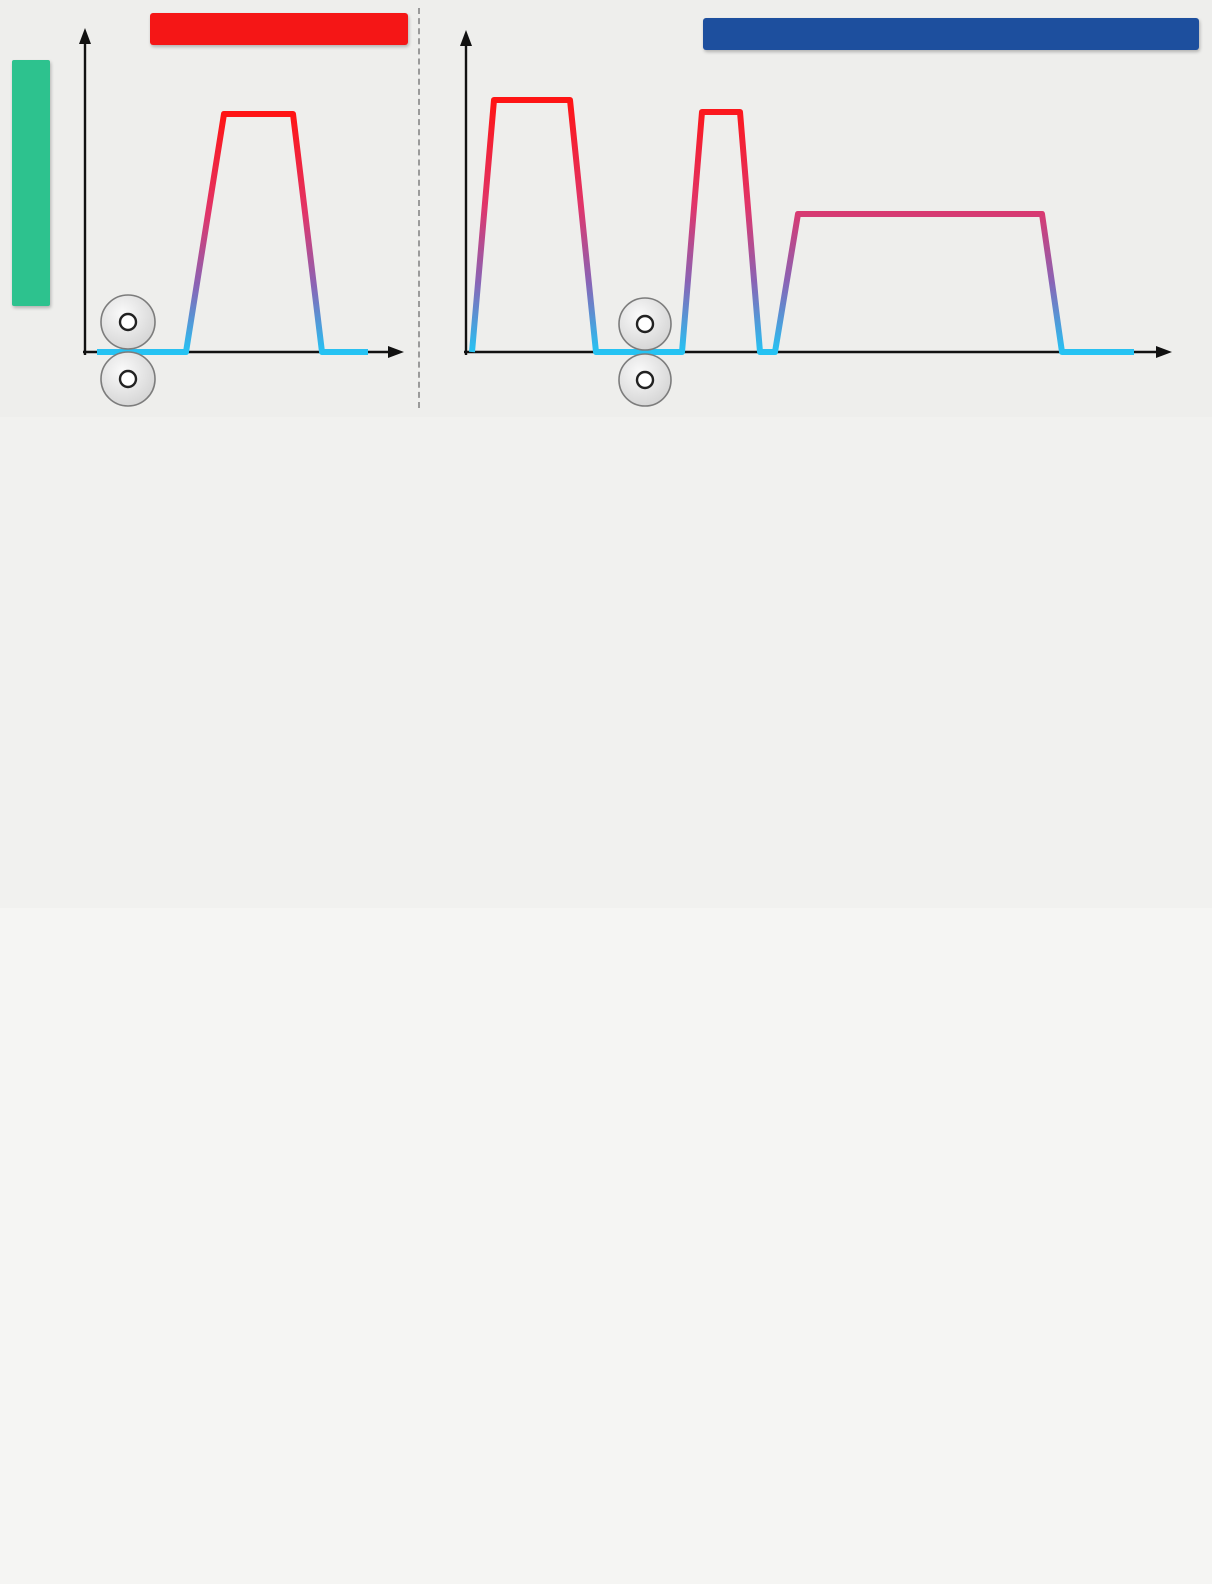 Image resolution: width=1212 pixels, height=1584 pixels. I want to click on route-a-temperature-profile, so click(232, 233).